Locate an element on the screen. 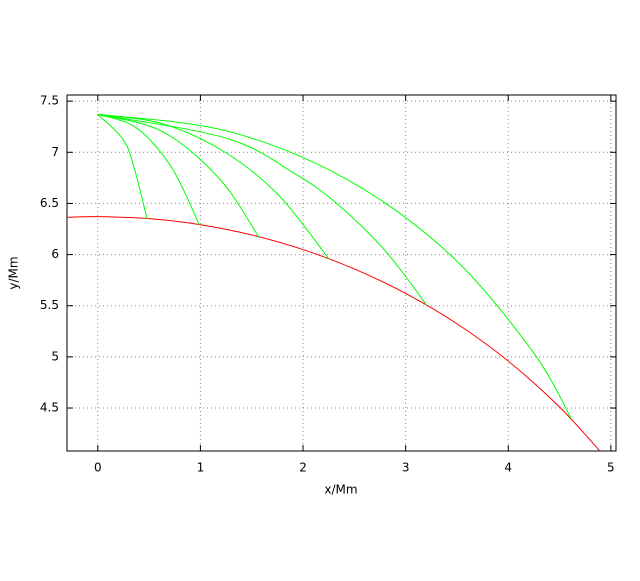 This screenshot has height=581, width=640. y-tick-label: 5 is located at coordinates (55, 356).